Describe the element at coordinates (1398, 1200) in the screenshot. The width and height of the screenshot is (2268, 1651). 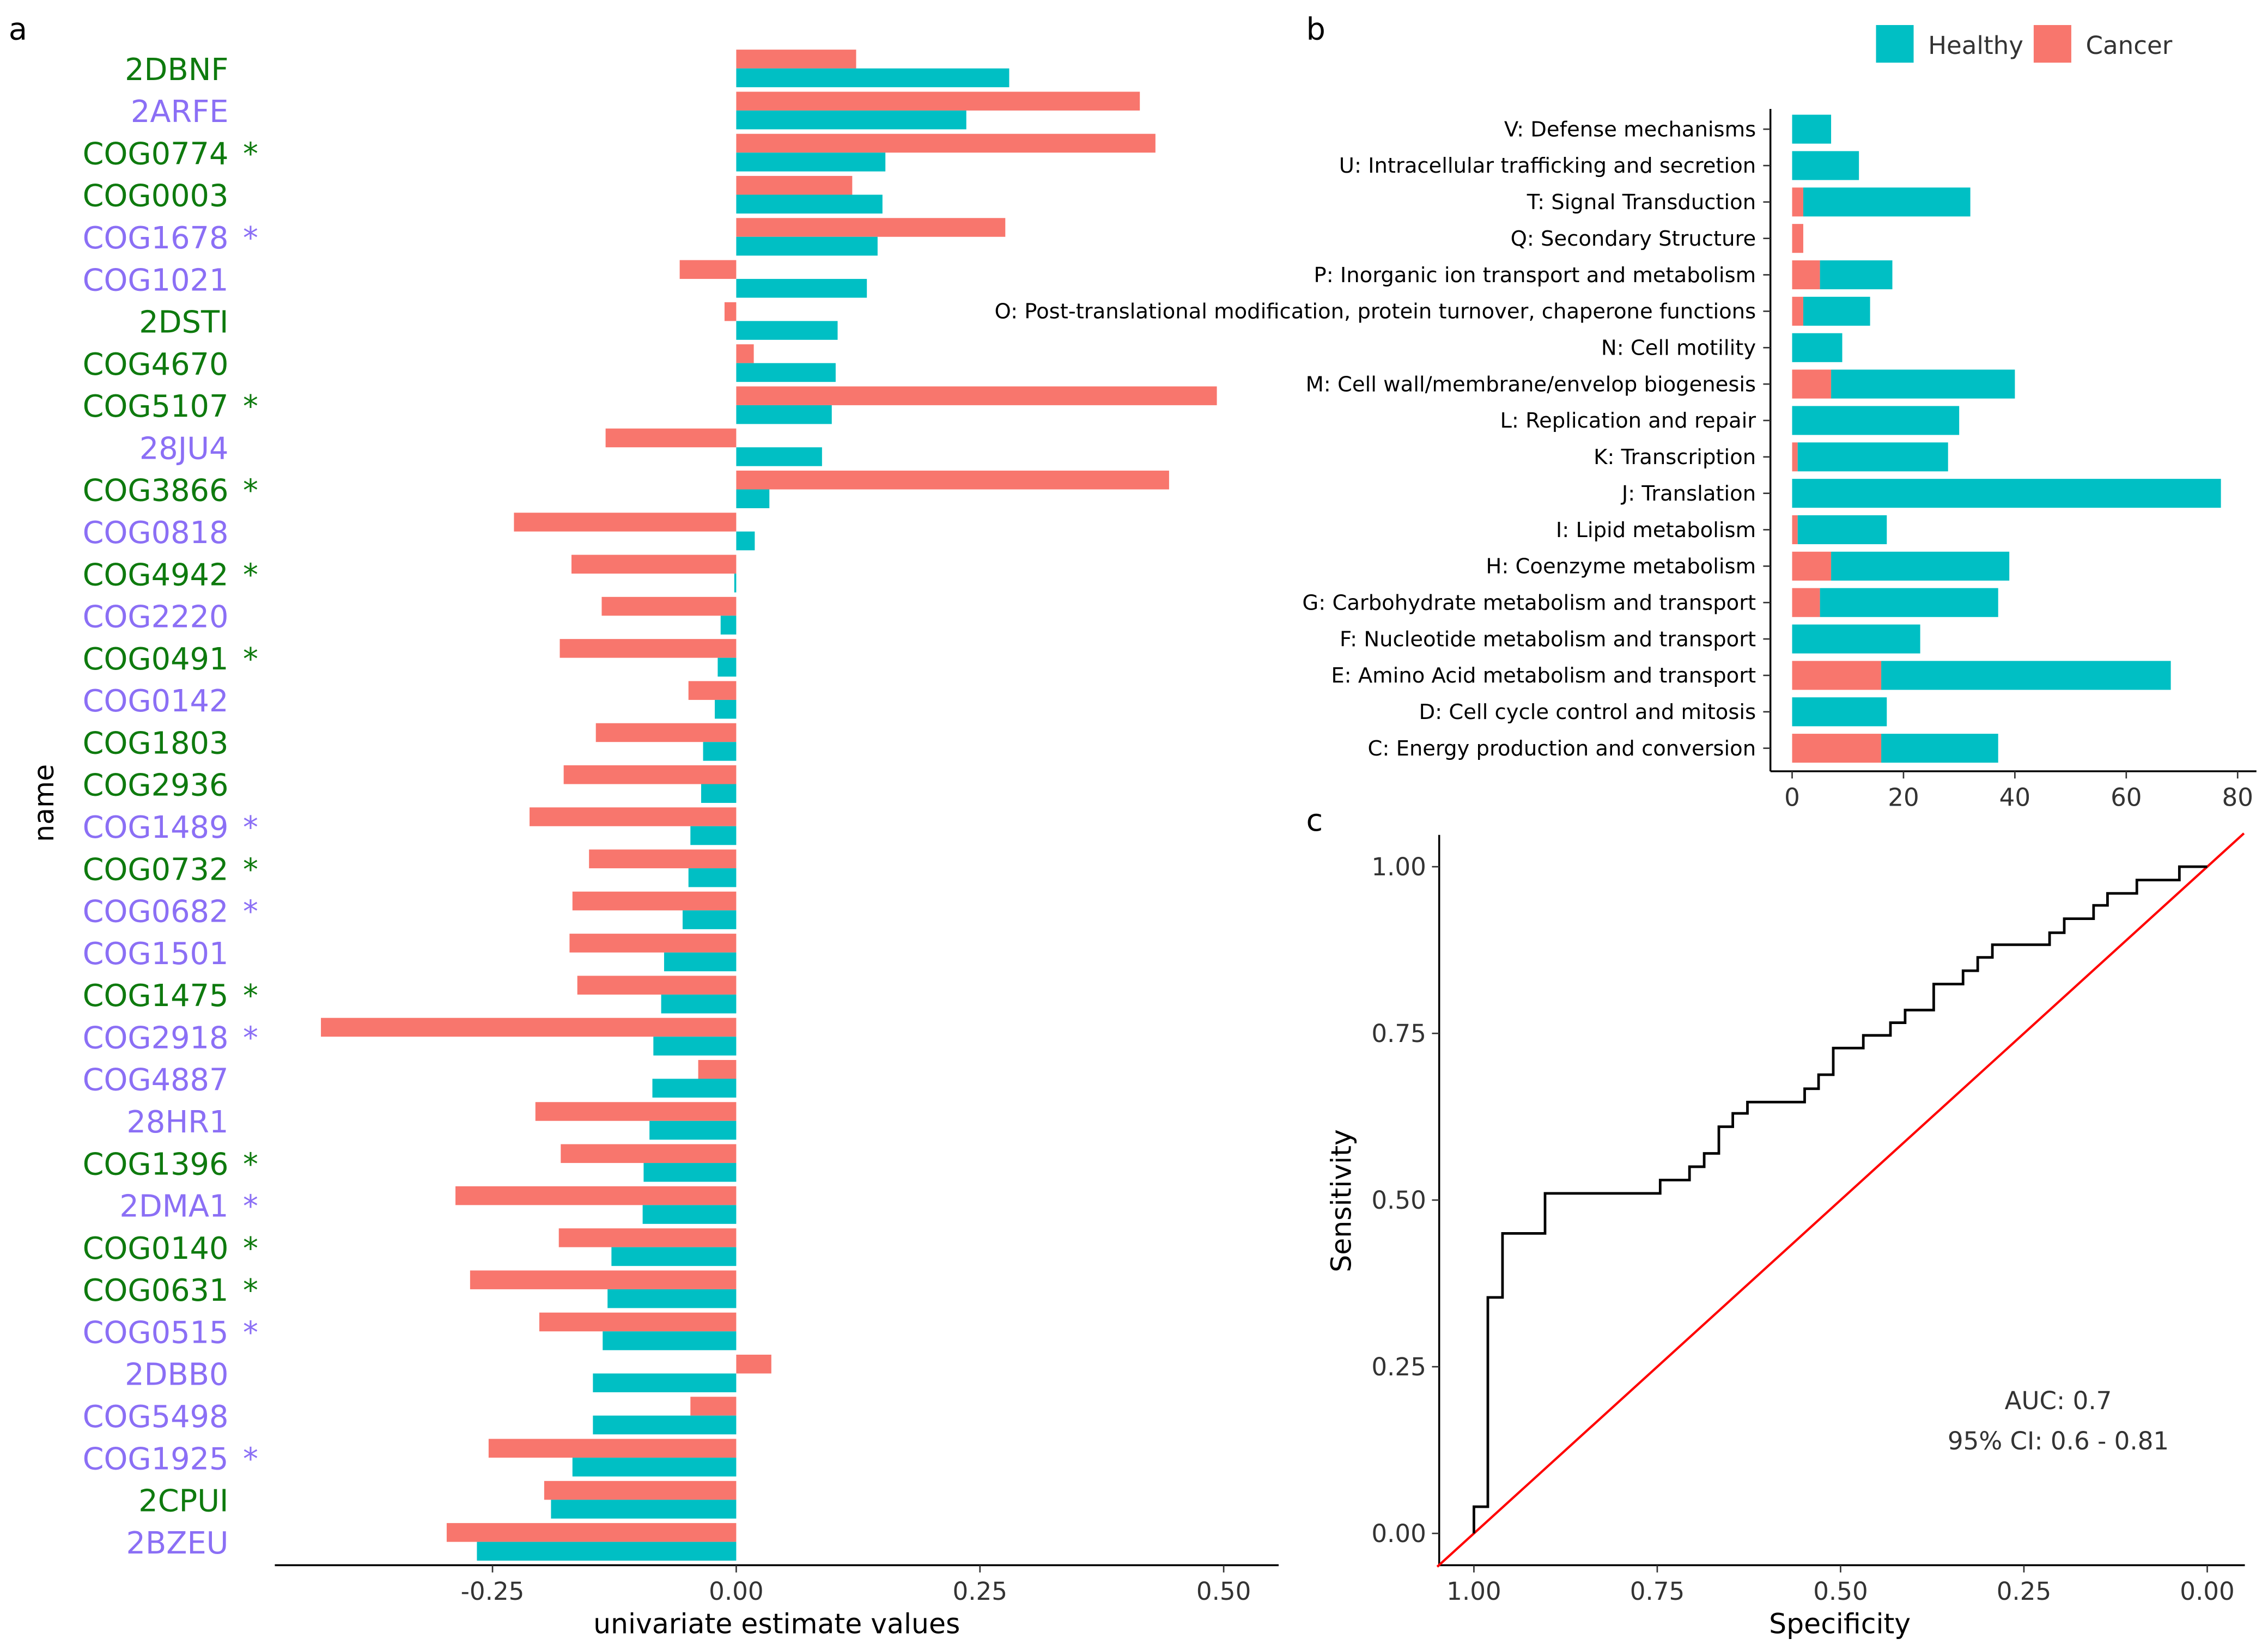
I see `y-tick-label-c: 0.50` at that location.